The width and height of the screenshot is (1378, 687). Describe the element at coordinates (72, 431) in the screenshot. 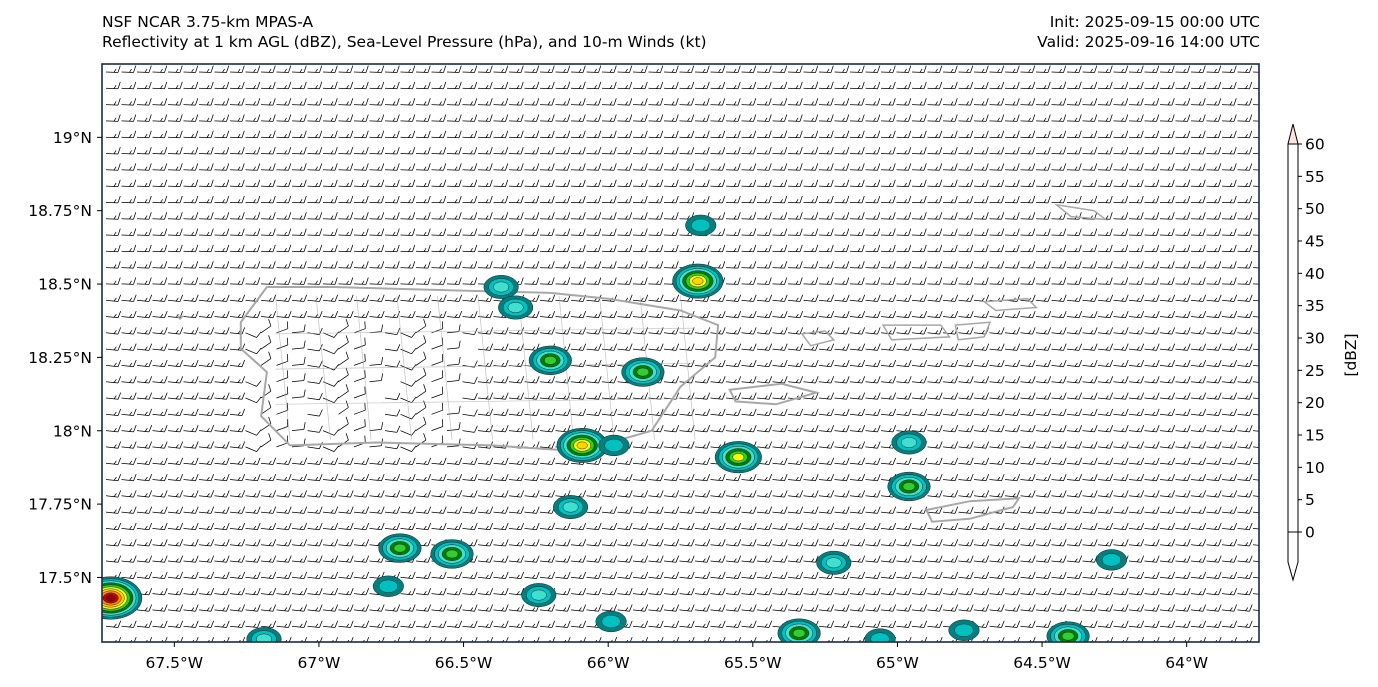

I see `lat-tick-label: 18°N` at that location.